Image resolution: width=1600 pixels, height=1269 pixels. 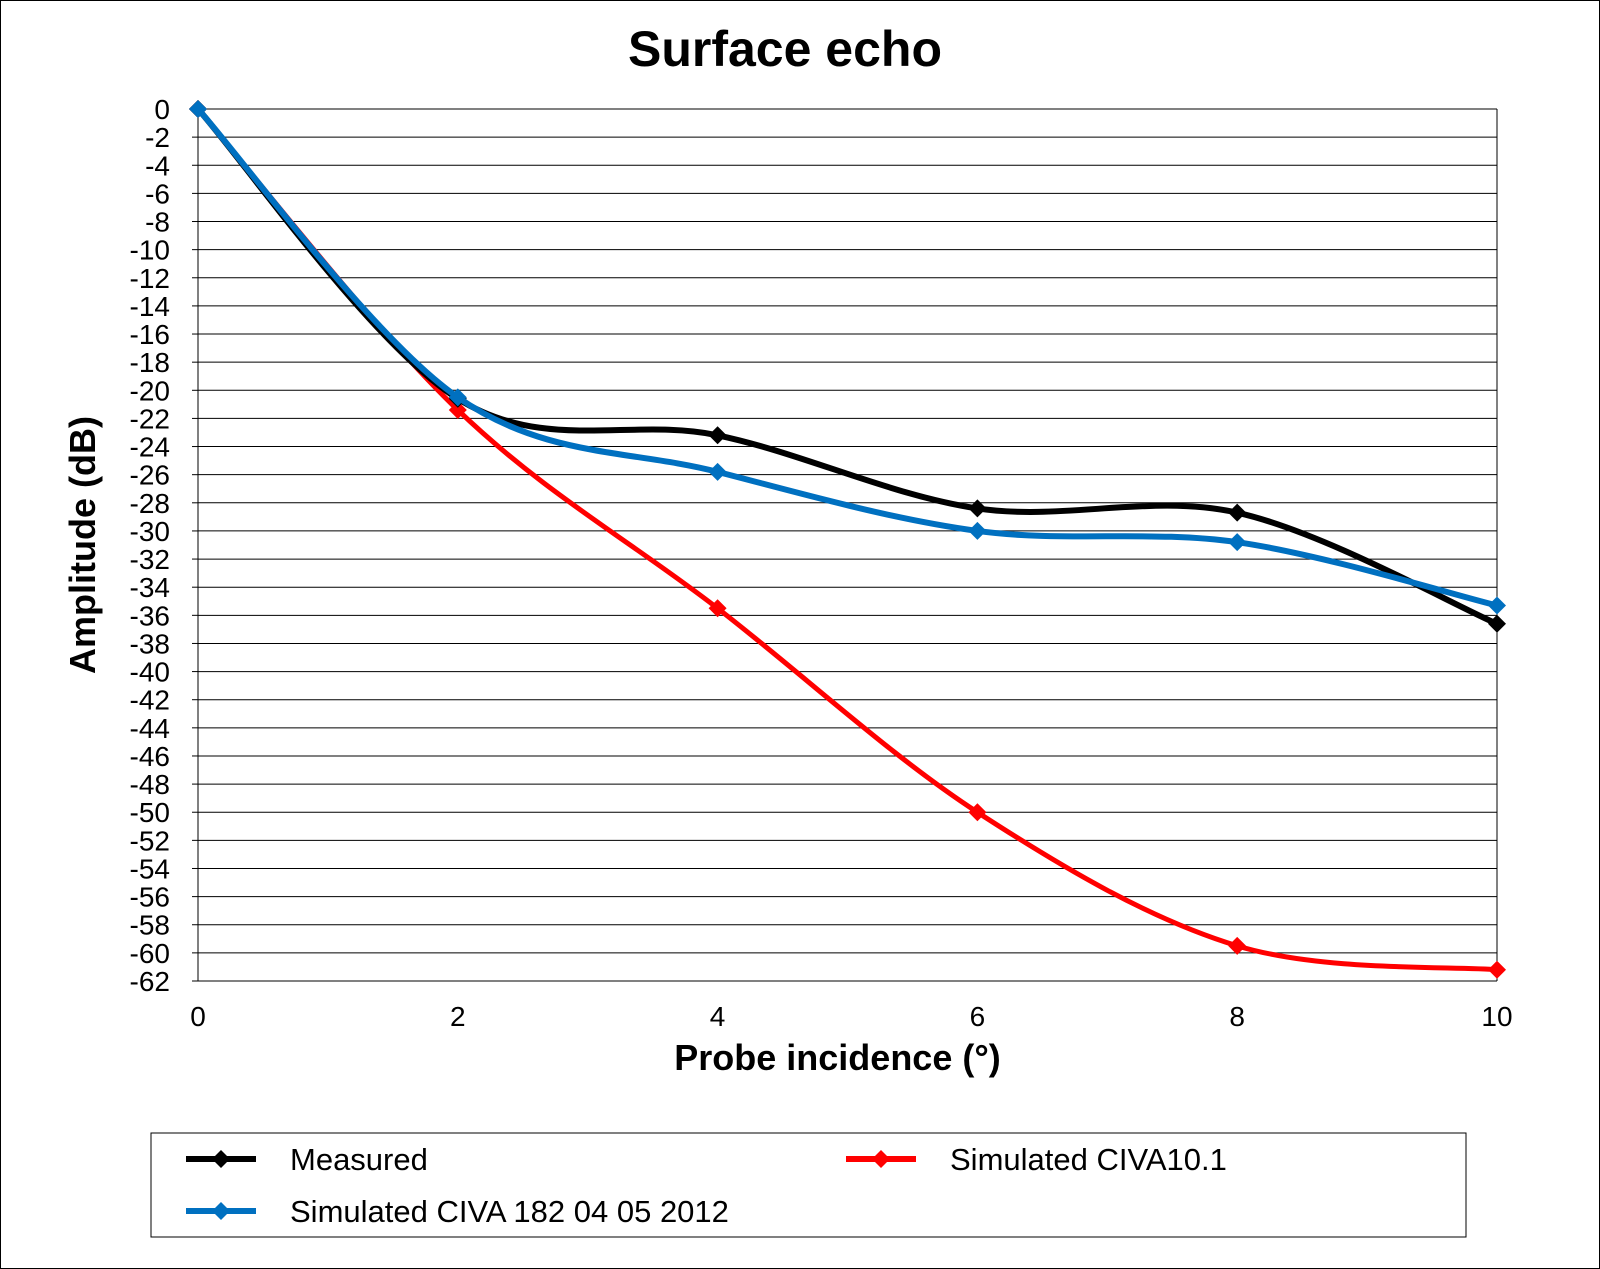 What do you see at coordinates (150, 728) in the screenshot?
I see `y-tick-label: -44` at bounding box center [150, 728].